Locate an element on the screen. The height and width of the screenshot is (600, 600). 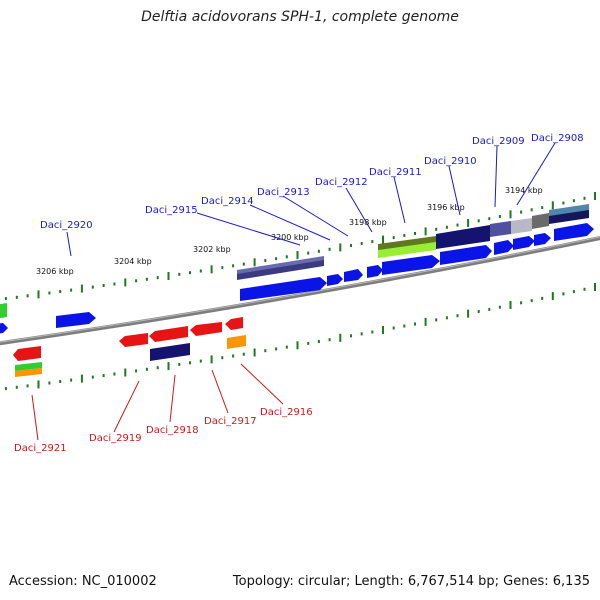
gene-label: Daci_2916 is located at coordinates (286, 412).